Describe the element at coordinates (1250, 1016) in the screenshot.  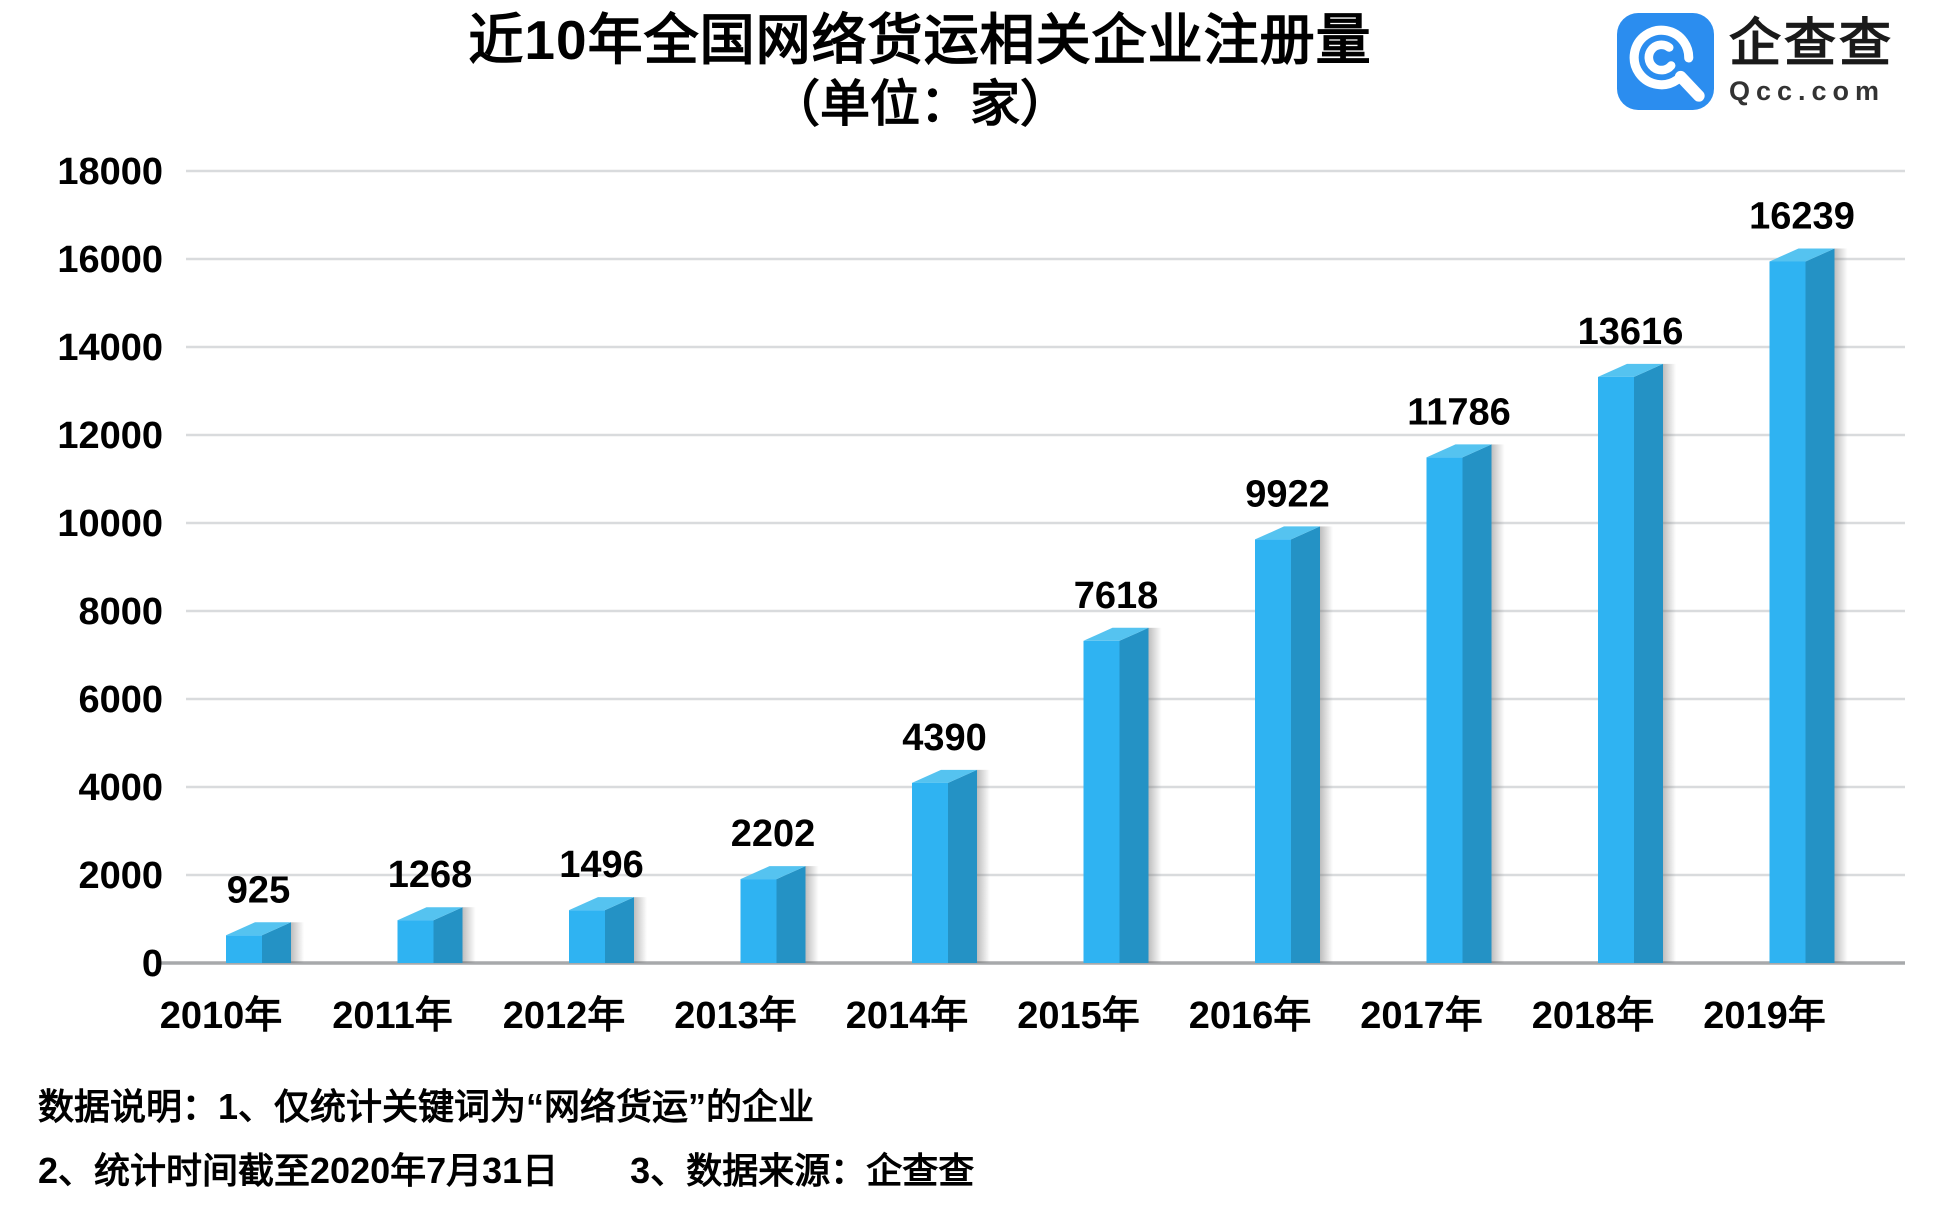
I see `x-axis-tick-label: 2016年` at that location.